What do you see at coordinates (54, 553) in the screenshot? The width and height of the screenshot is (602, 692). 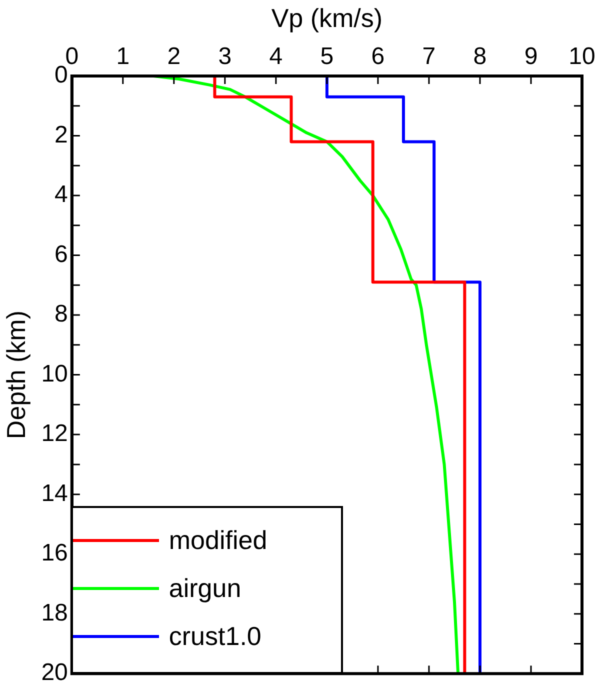 I see `y-tick-label: 16` at bounding box center [54, 553].